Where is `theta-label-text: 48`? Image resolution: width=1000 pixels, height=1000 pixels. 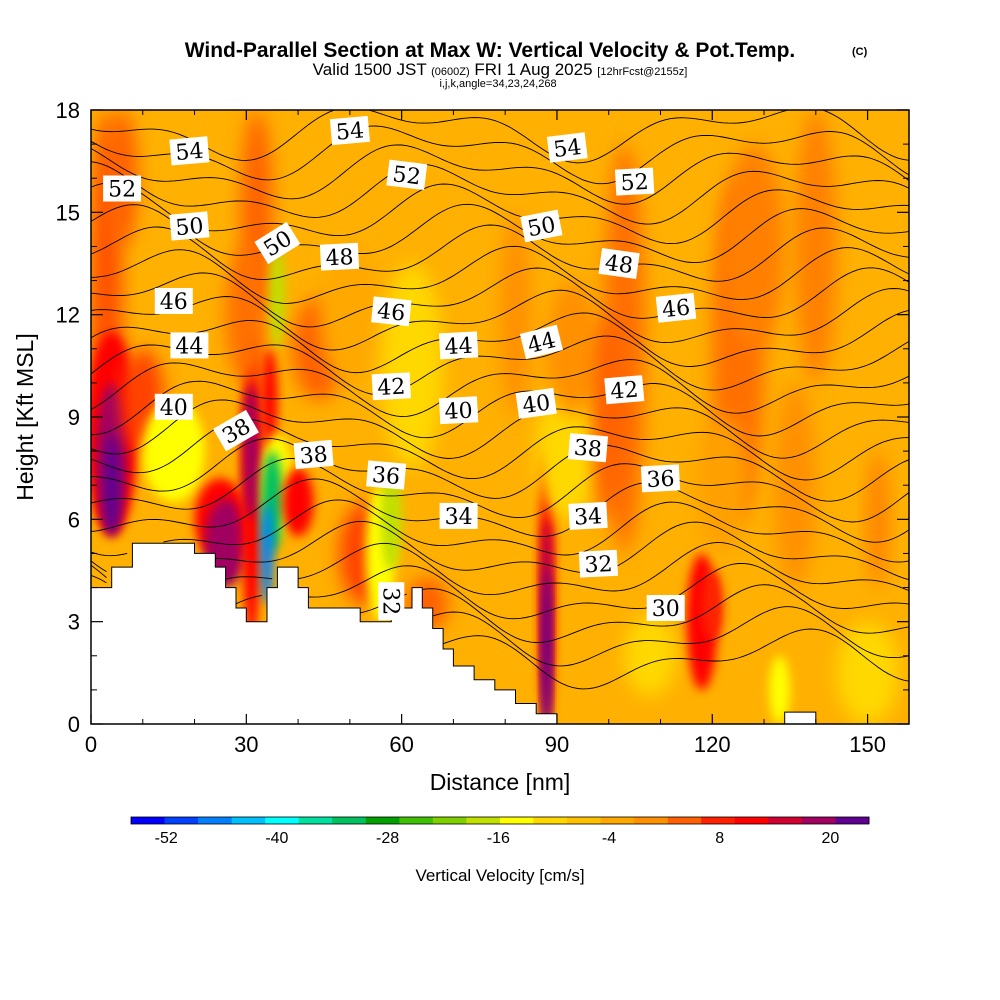
theta-label-text: 48 is located at coordinates (618, 265).